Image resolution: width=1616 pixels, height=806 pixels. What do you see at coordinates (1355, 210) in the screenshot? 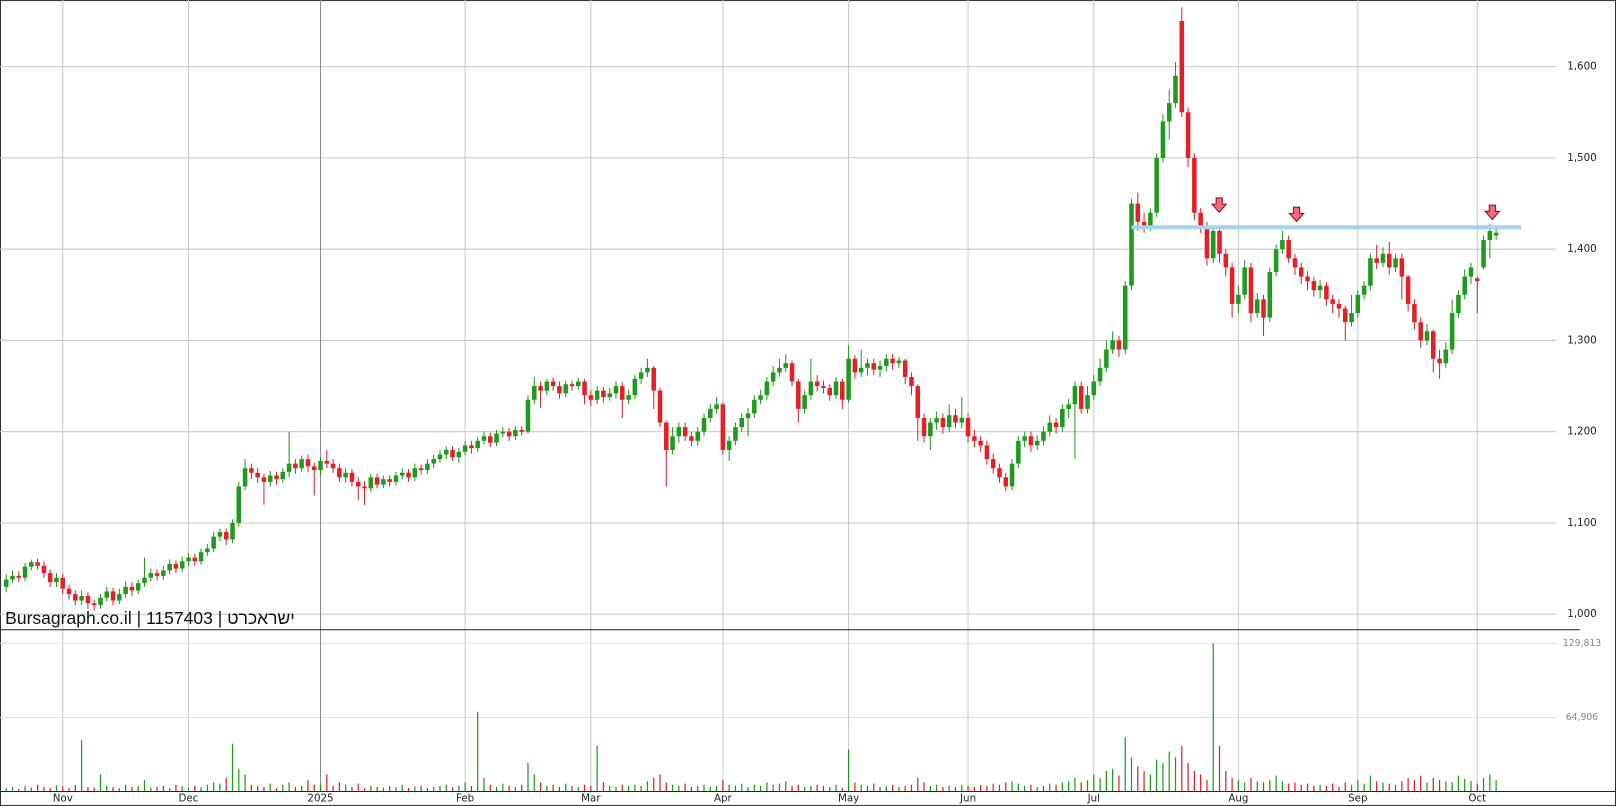
I see `arrow-markers` at bounding box center [1355, 210].